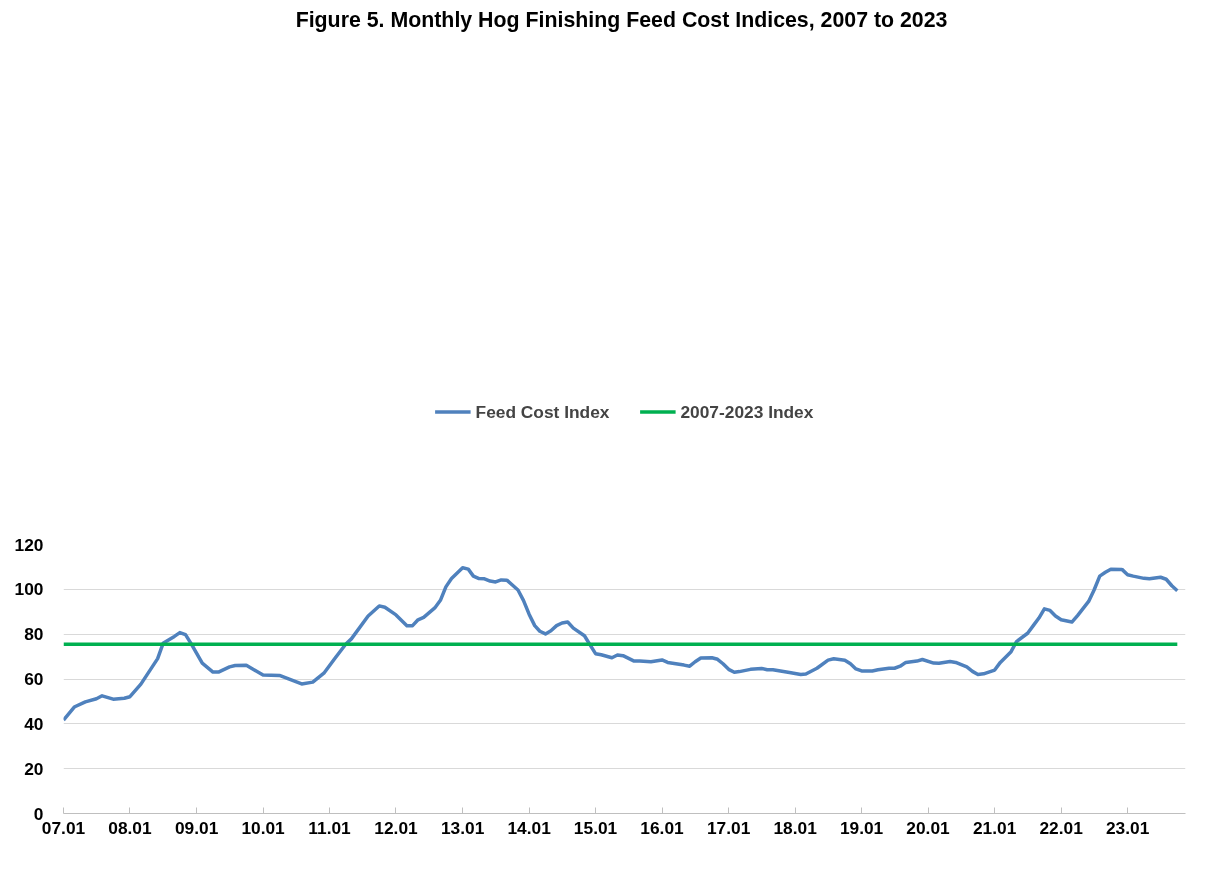 This screenshot has height=890, width=1225. I want to click on x-tick-label: 12.01, so click(396, 827).